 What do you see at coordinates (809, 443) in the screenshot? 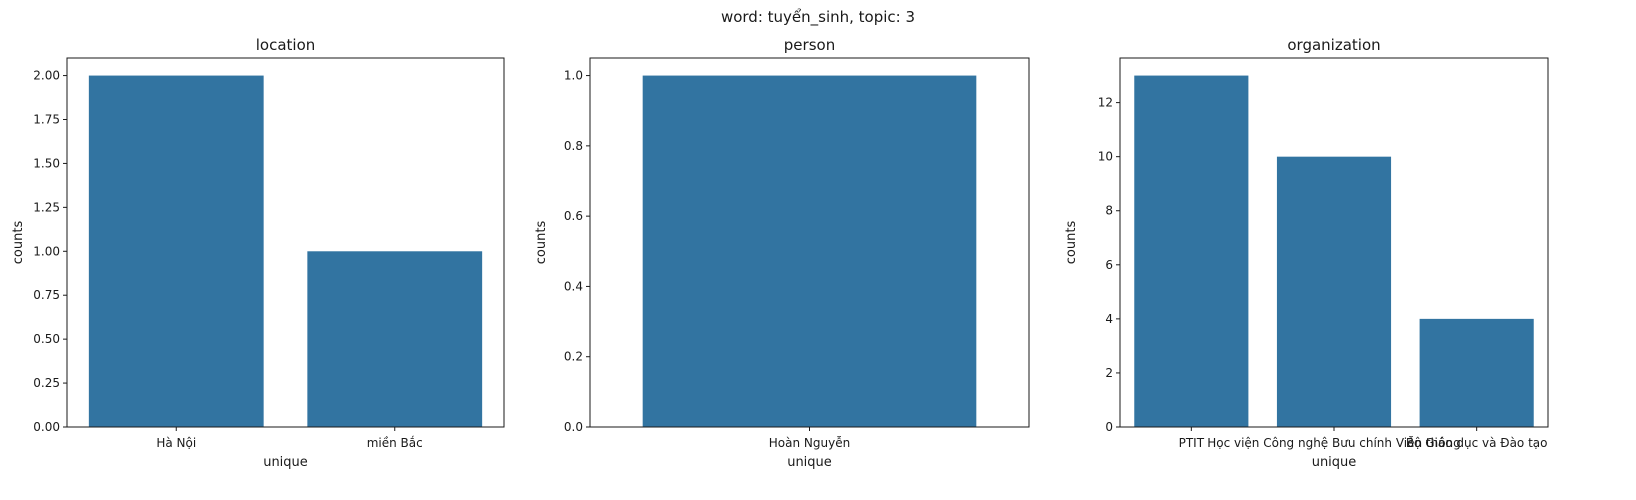
I see `x-tick-label: Hoàn Nguyễn` at bounding box center [809, 443].